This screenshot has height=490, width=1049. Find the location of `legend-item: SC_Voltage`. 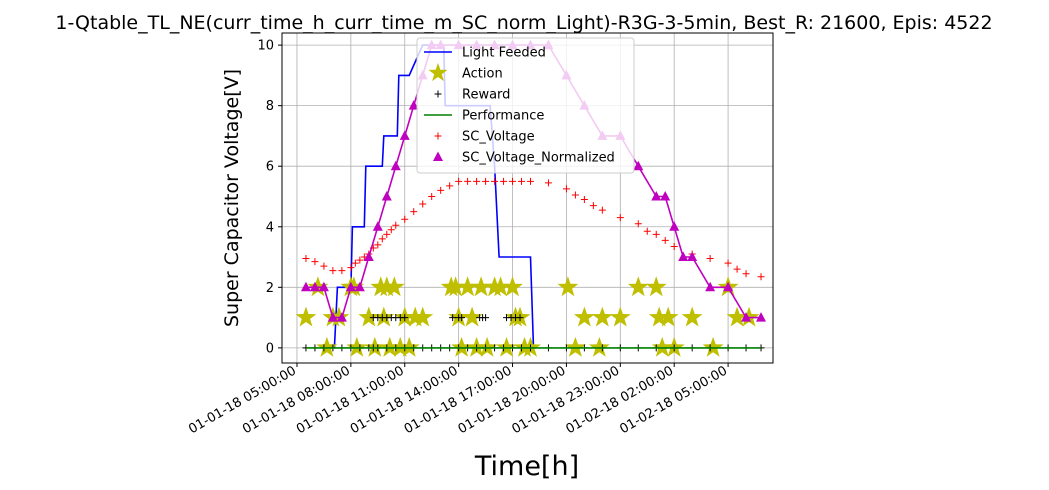

legend-item: SC_Voltage is located at coordinates (484, 137).